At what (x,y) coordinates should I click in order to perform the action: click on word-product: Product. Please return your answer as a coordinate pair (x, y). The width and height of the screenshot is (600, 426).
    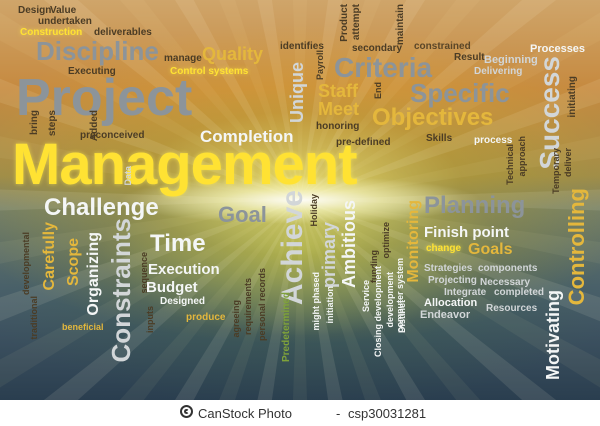
    Looking at the image, I should click on (344, 23).